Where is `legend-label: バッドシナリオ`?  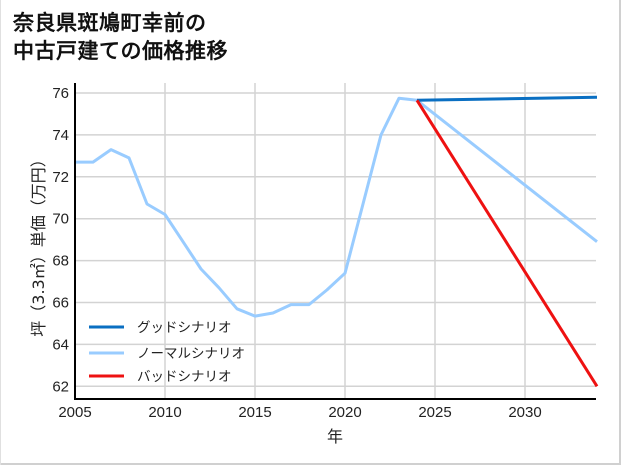
legend-label: バッドシナリオ is located at coordinates (184, 377).